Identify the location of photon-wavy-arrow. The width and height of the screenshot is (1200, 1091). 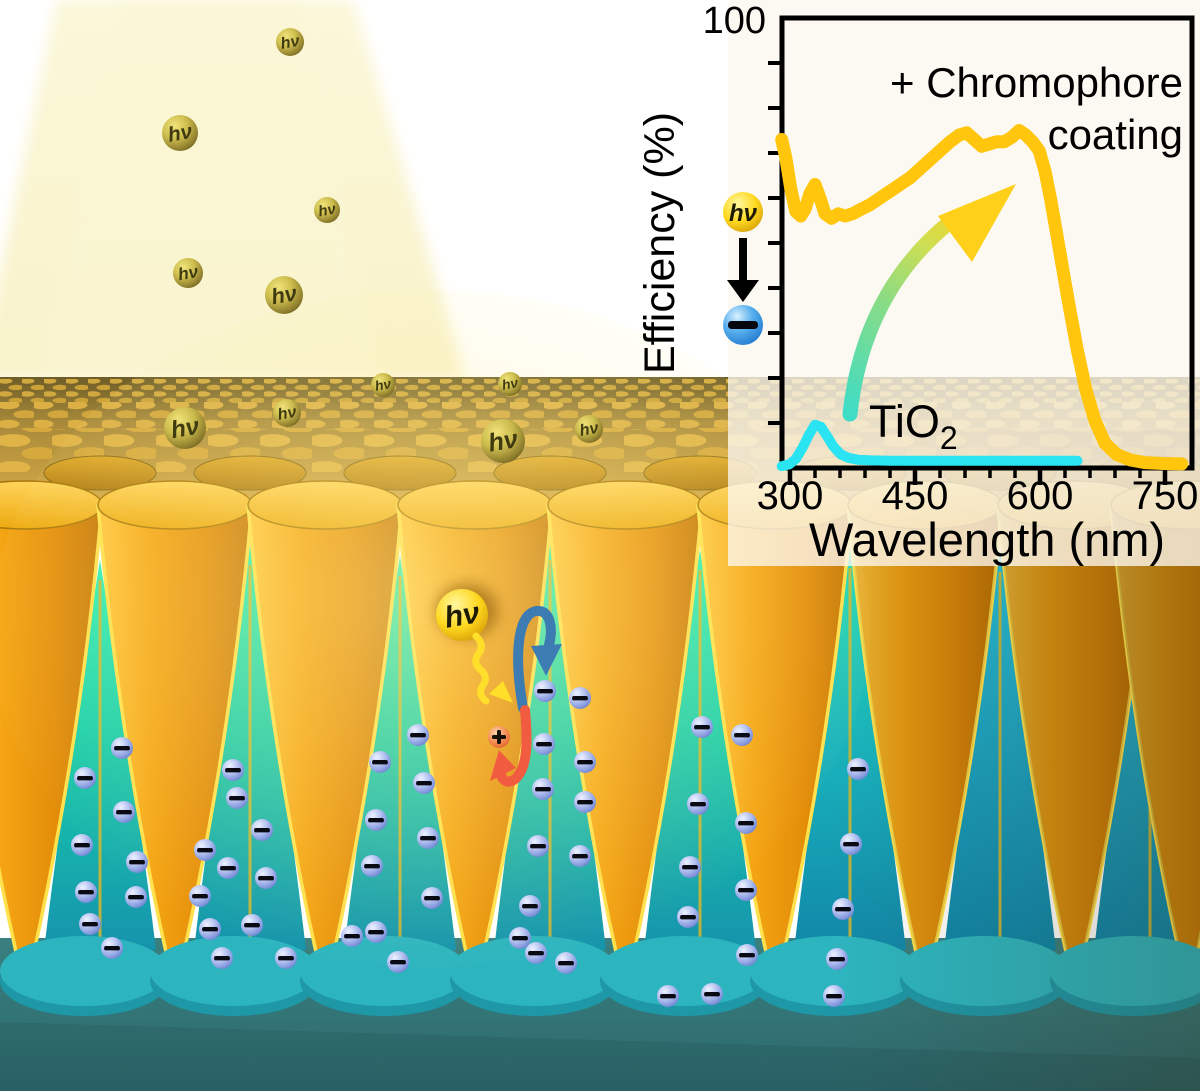
(481, 668).